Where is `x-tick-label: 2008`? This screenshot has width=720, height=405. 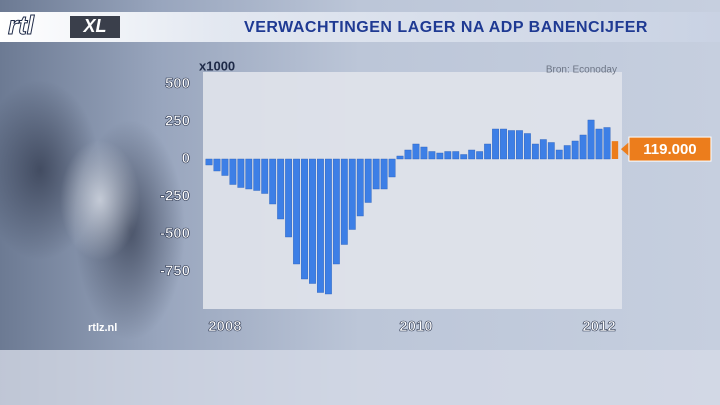
x-tick-label: 2008 is located at coordinates (224, 326).